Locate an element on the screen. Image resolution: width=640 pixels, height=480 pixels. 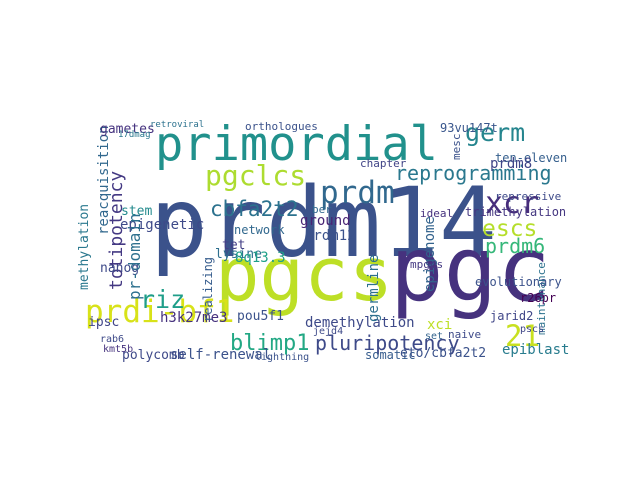
word: 8q13.3 is located at coordinates (260, 258).